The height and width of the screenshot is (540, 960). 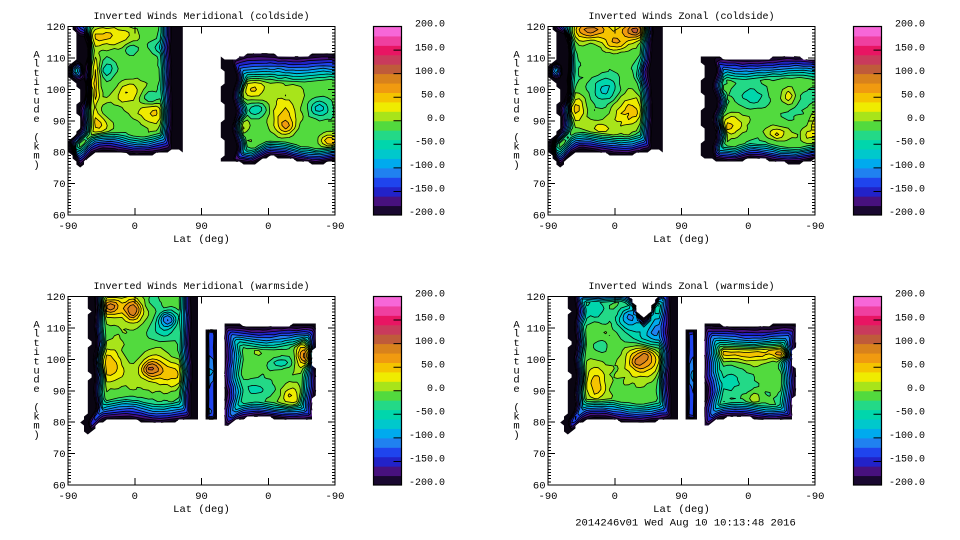 What do you see at coordinates (201, 17) in the screenshot?
I see `svg-text:Inverted Winds Meridional (col: Inverted Winds Meridional (coldside)` at bounding box center [201, 17].